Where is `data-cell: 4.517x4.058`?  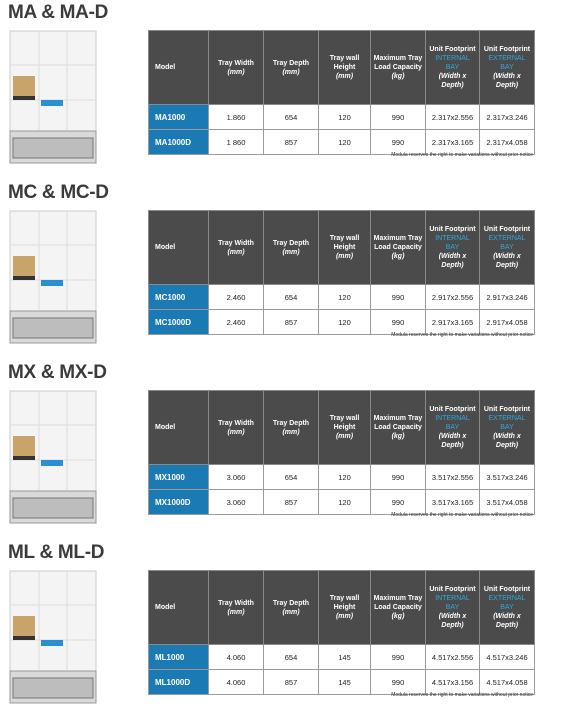
data-cell: 4.517x4.058 is located at coordinates (507, 682).